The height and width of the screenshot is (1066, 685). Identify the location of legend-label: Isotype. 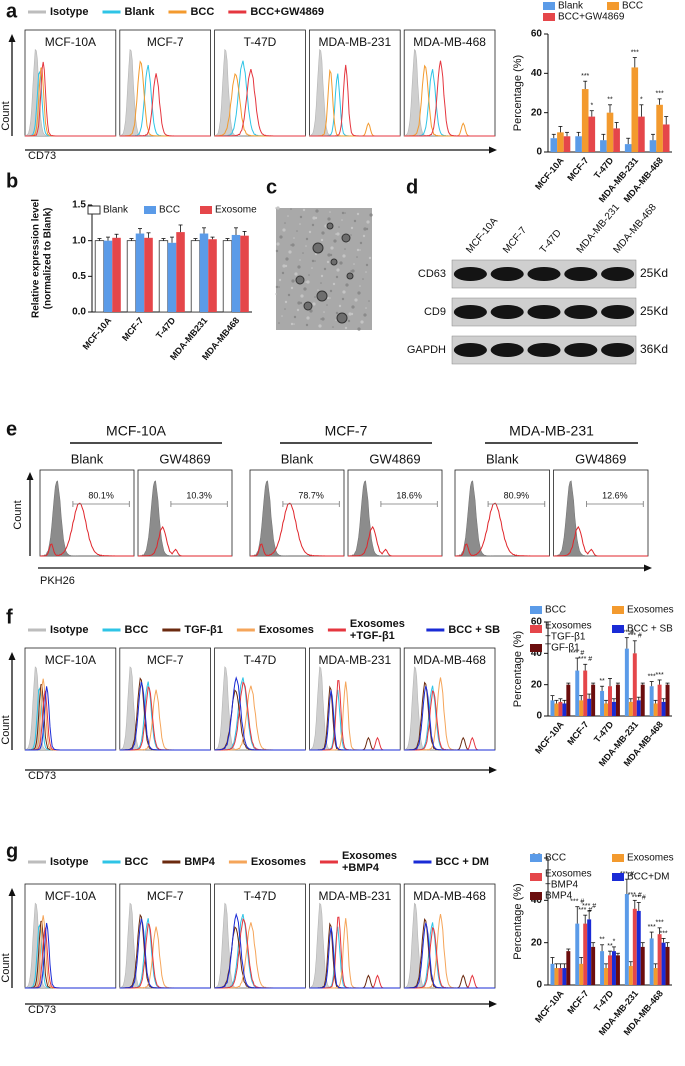
(69, 862).